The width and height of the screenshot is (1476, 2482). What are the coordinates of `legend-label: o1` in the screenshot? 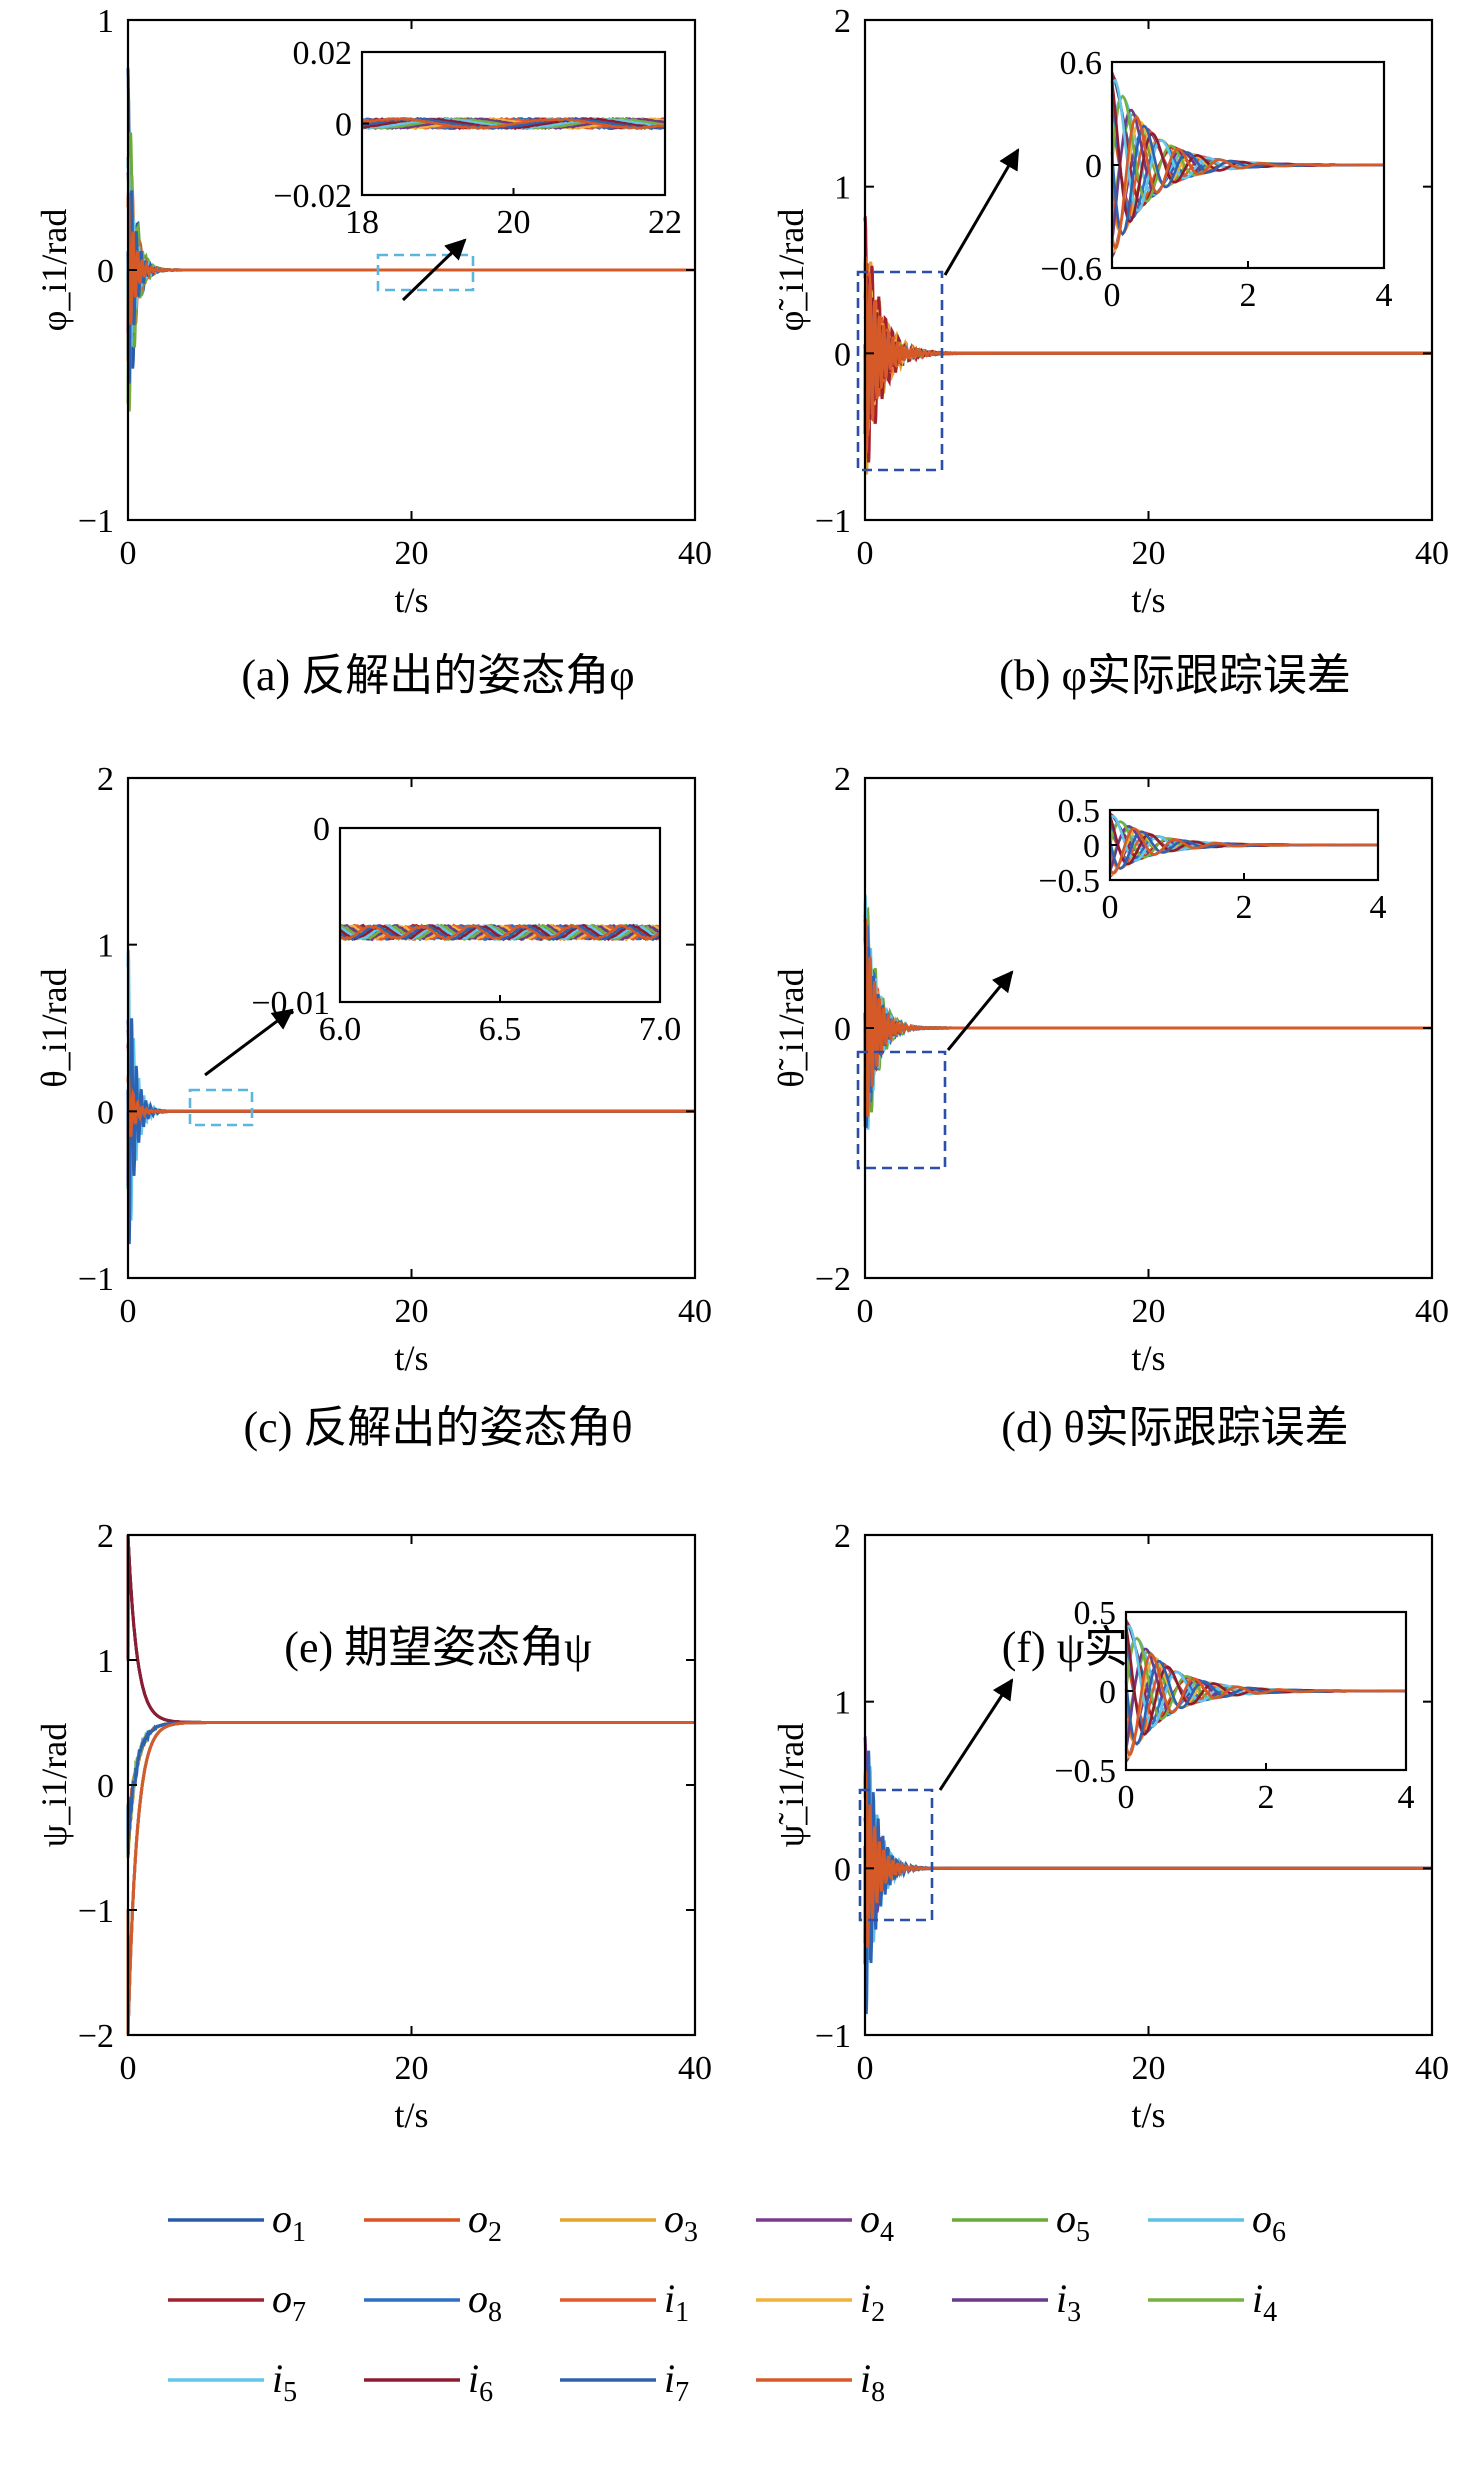 It's located at (289, 2222).